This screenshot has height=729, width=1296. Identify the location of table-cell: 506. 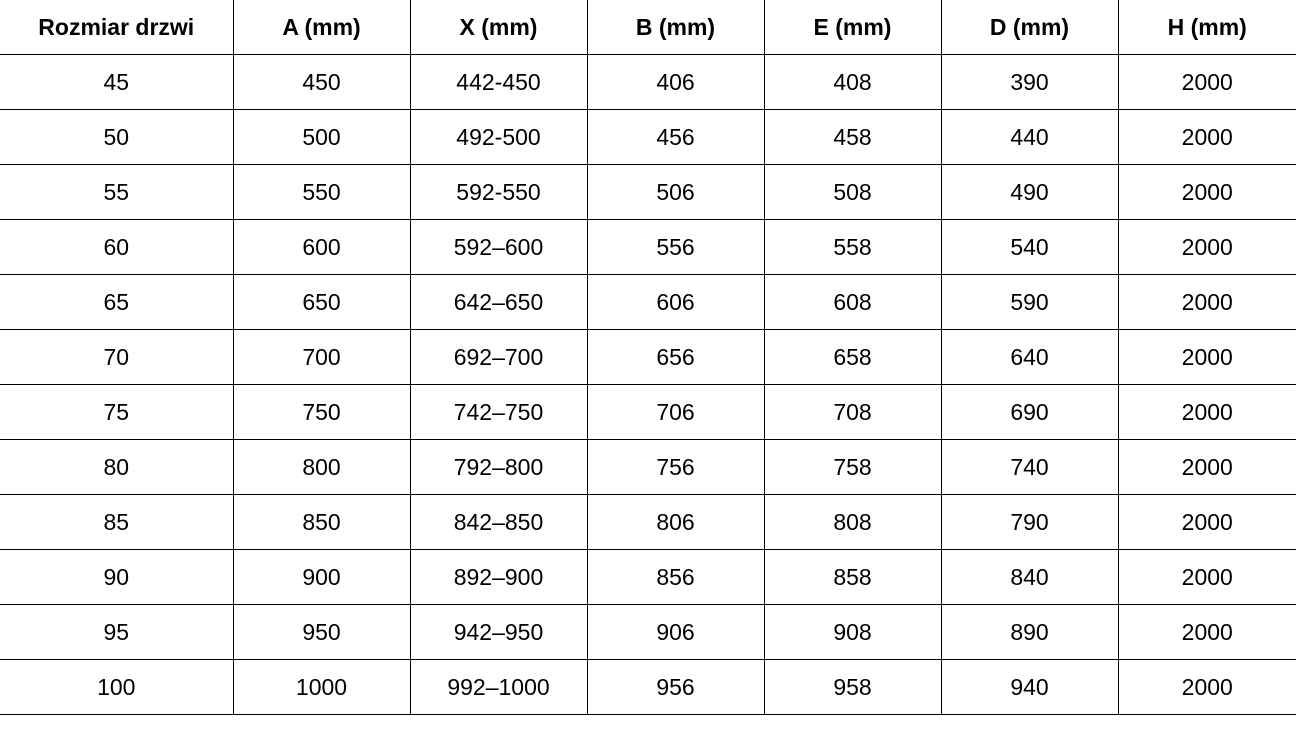
(675, 192).